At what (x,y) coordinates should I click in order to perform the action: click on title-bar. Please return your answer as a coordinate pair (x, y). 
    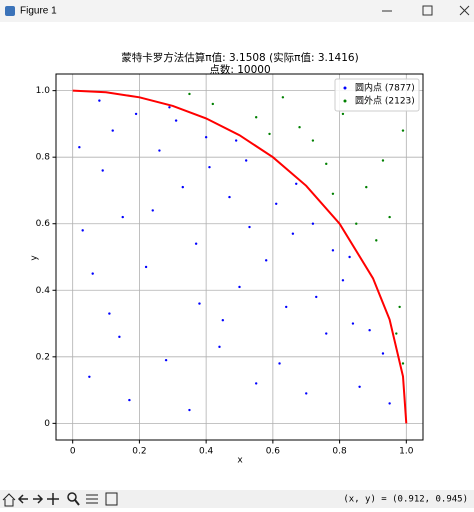
    Looking at the image, I should click on (237, 11).